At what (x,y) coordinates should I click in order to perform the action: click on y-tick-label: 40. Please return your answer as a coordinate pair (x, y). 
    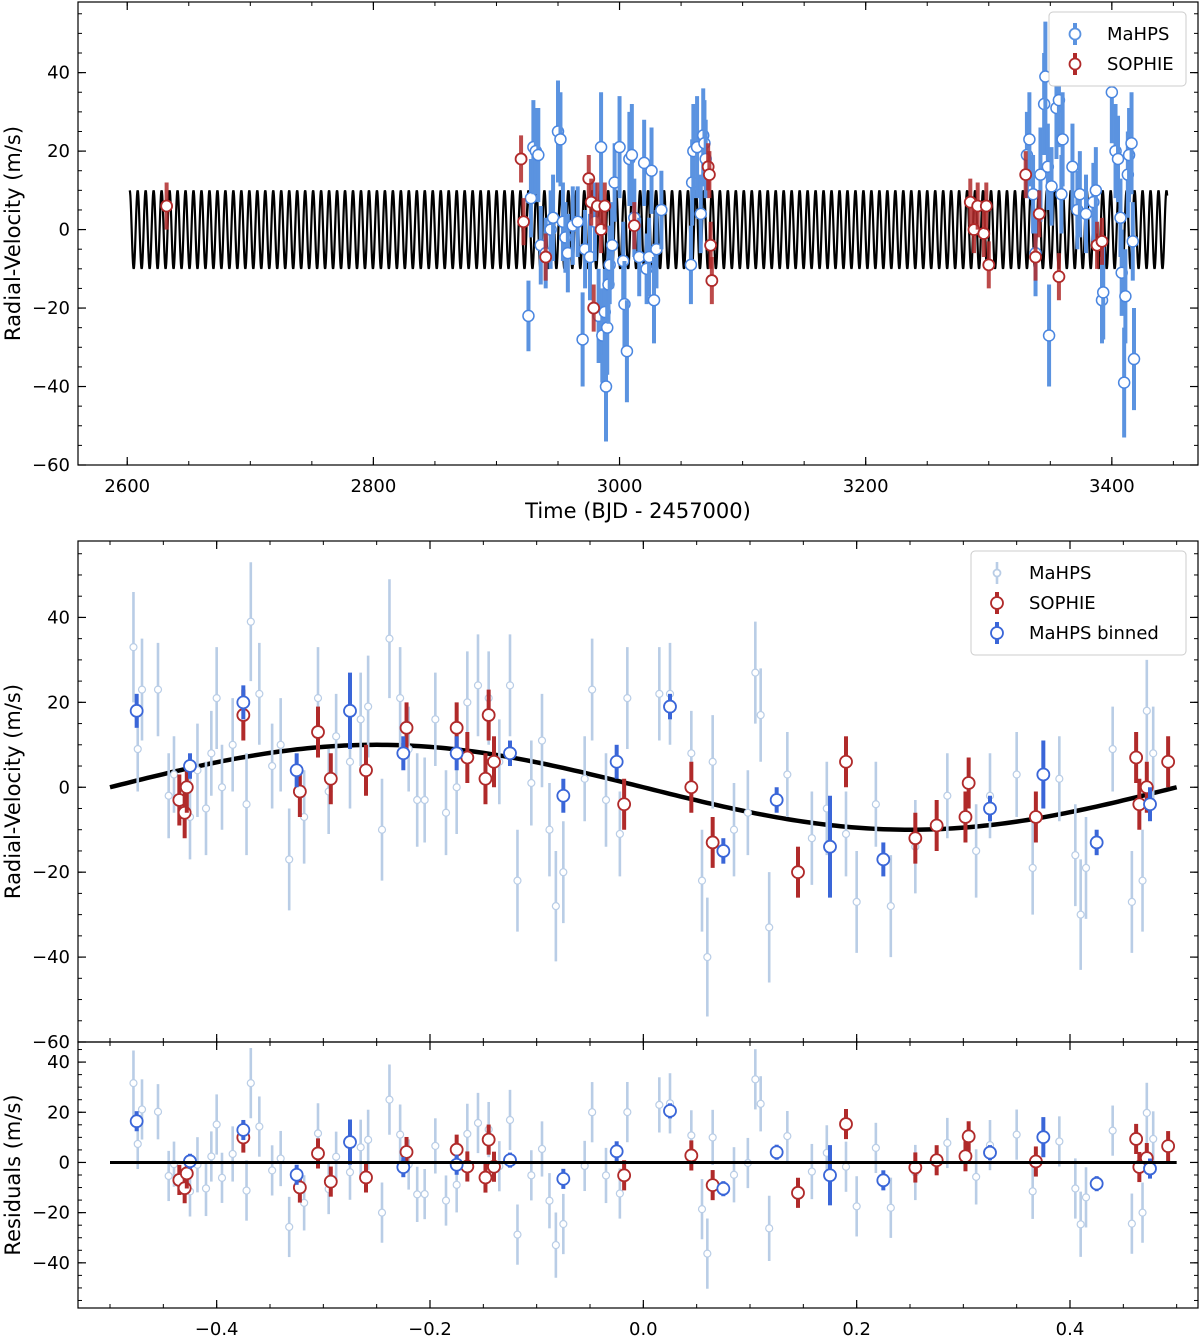
    Looking at the image, I should click on (58, 1062).